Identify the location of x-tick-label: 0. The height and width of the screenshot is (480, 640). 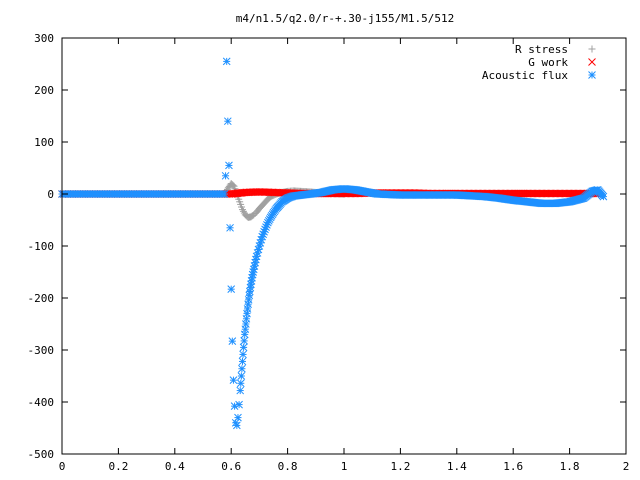
(62, 466).